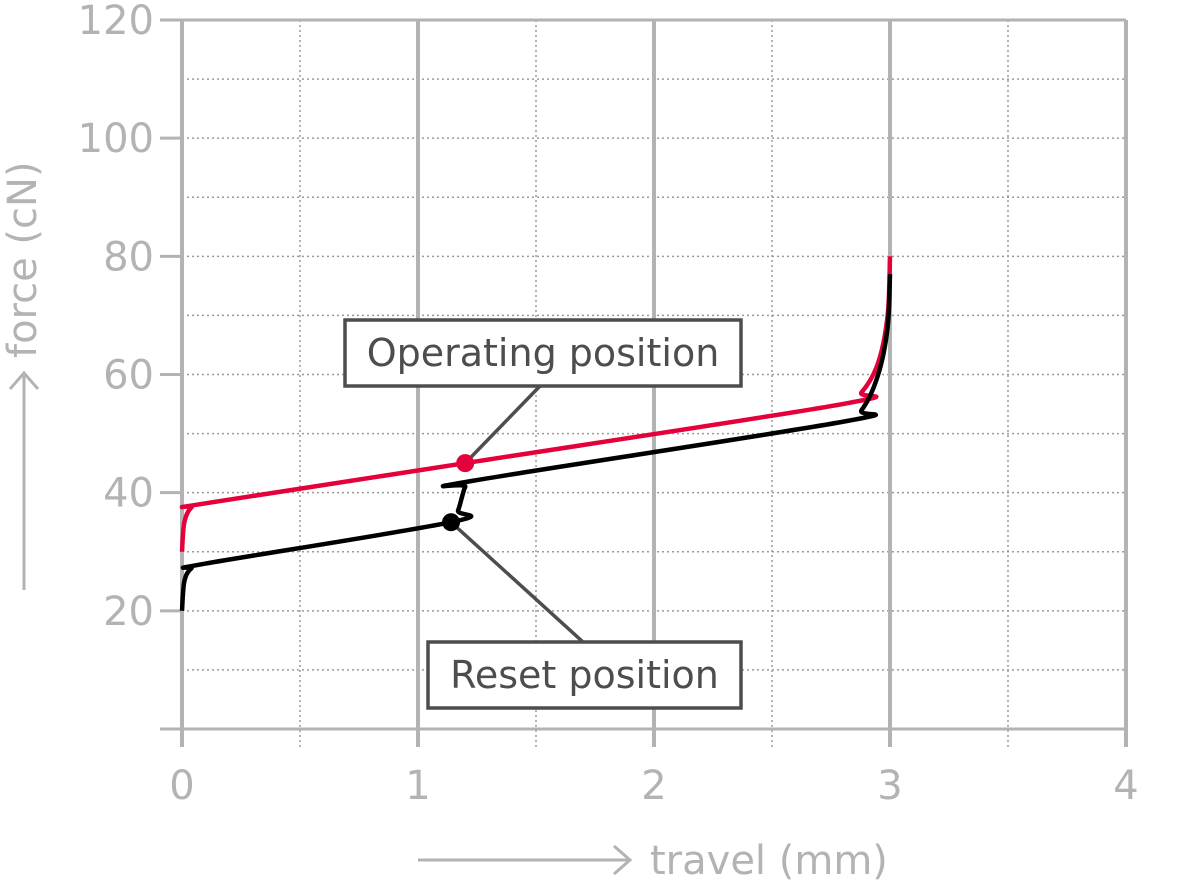  What do you see at coordinates (128, 376) in the screenshot?
I see `y-tick-label-60: 60` at bounding box center [128, 376].